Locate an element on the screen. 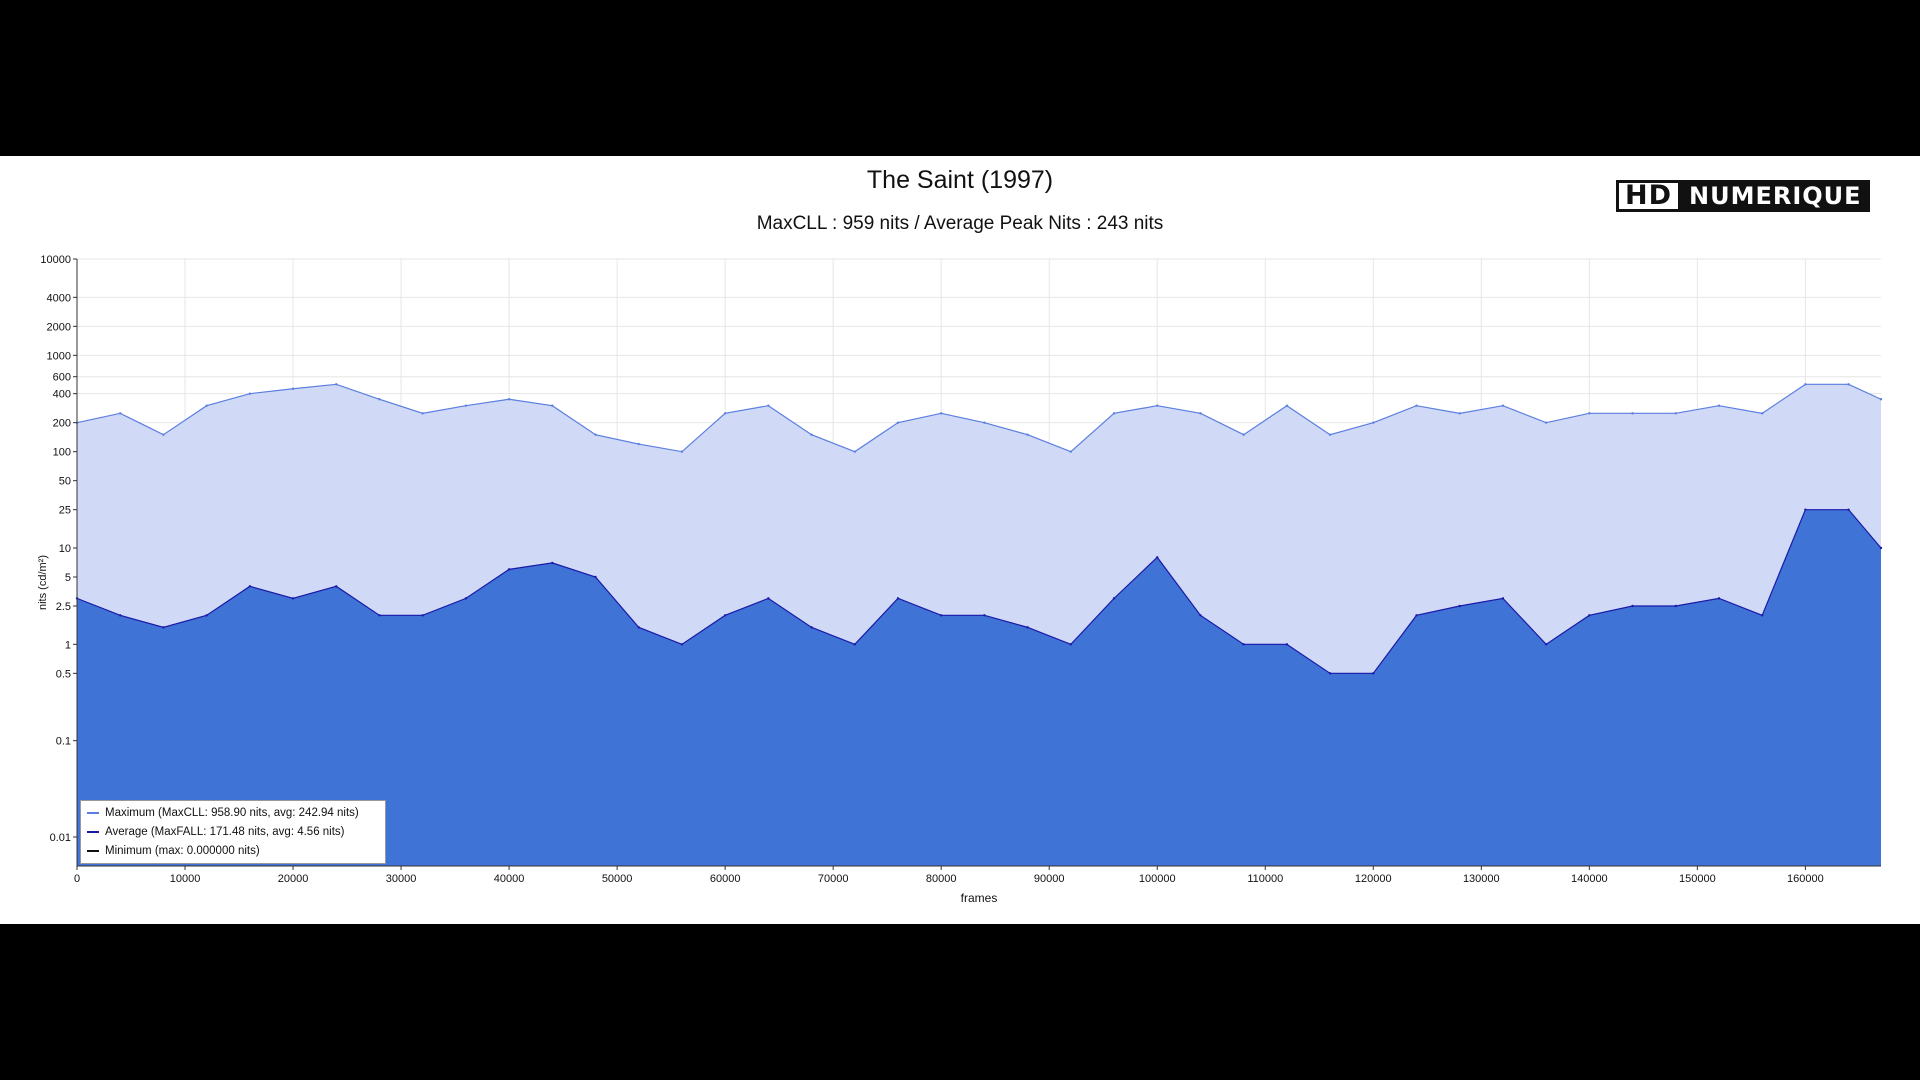 The image size is (1920, 1080). x-tick-label-14: 140000 is located at coordinates (1589, 879).